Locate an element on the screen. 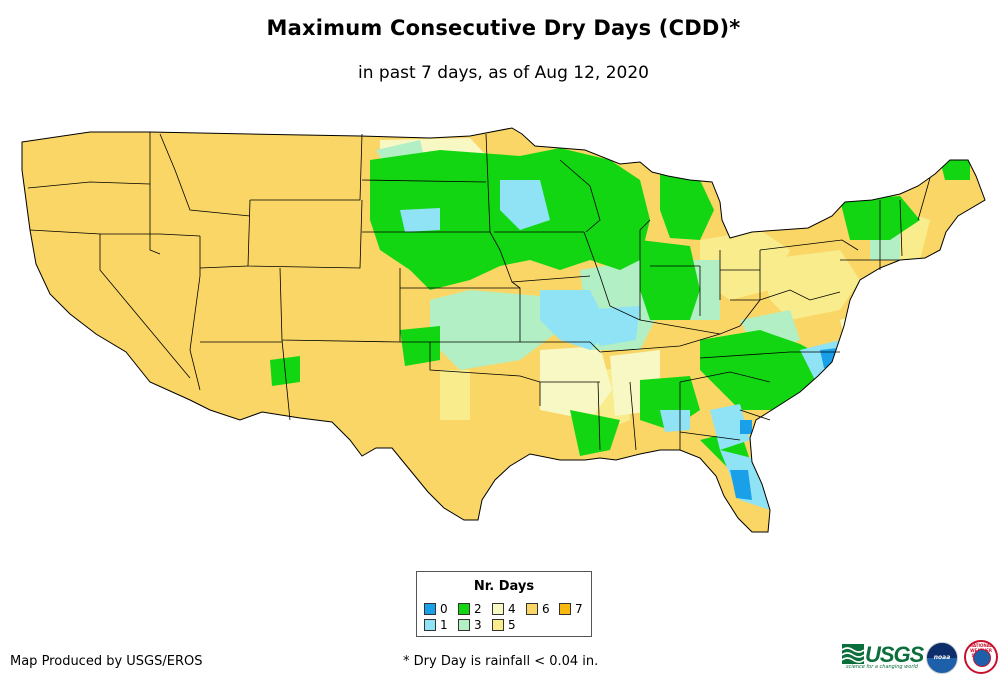 Image resolution: width=1007 pixels, height=691 pixels. legend-label: 2 is located at coordinates (478, 609).